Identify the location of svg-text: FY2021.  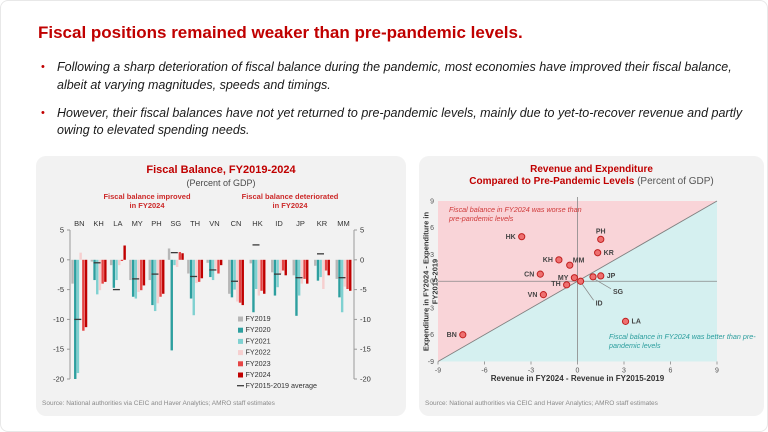
(258, 340).